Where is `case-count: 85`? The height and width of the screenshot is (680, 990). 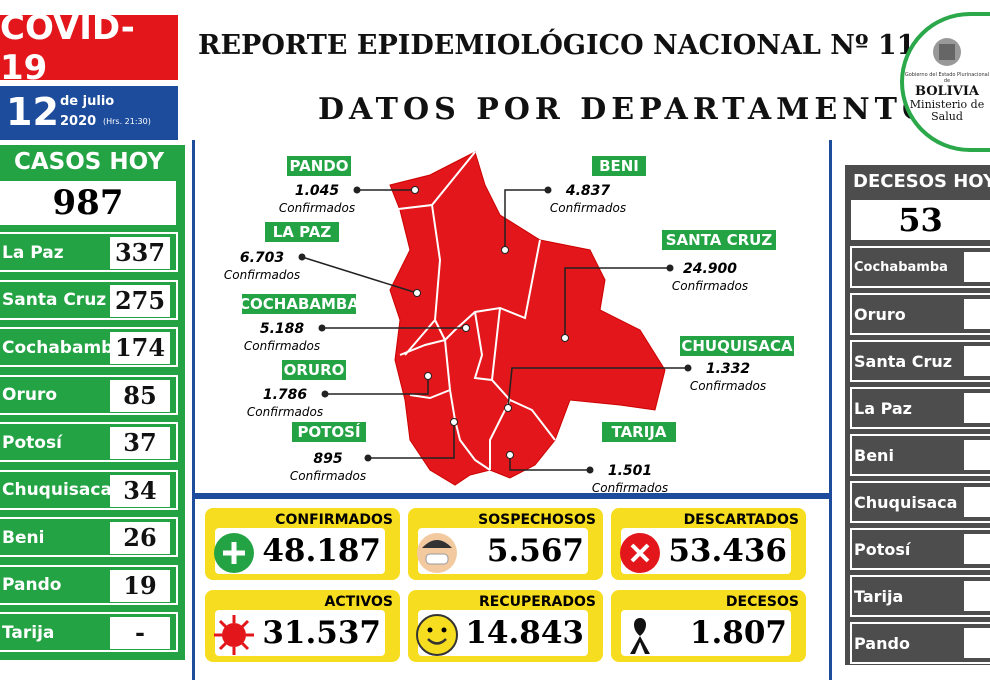
case-count: 85 is located at coordinates (140, 395).